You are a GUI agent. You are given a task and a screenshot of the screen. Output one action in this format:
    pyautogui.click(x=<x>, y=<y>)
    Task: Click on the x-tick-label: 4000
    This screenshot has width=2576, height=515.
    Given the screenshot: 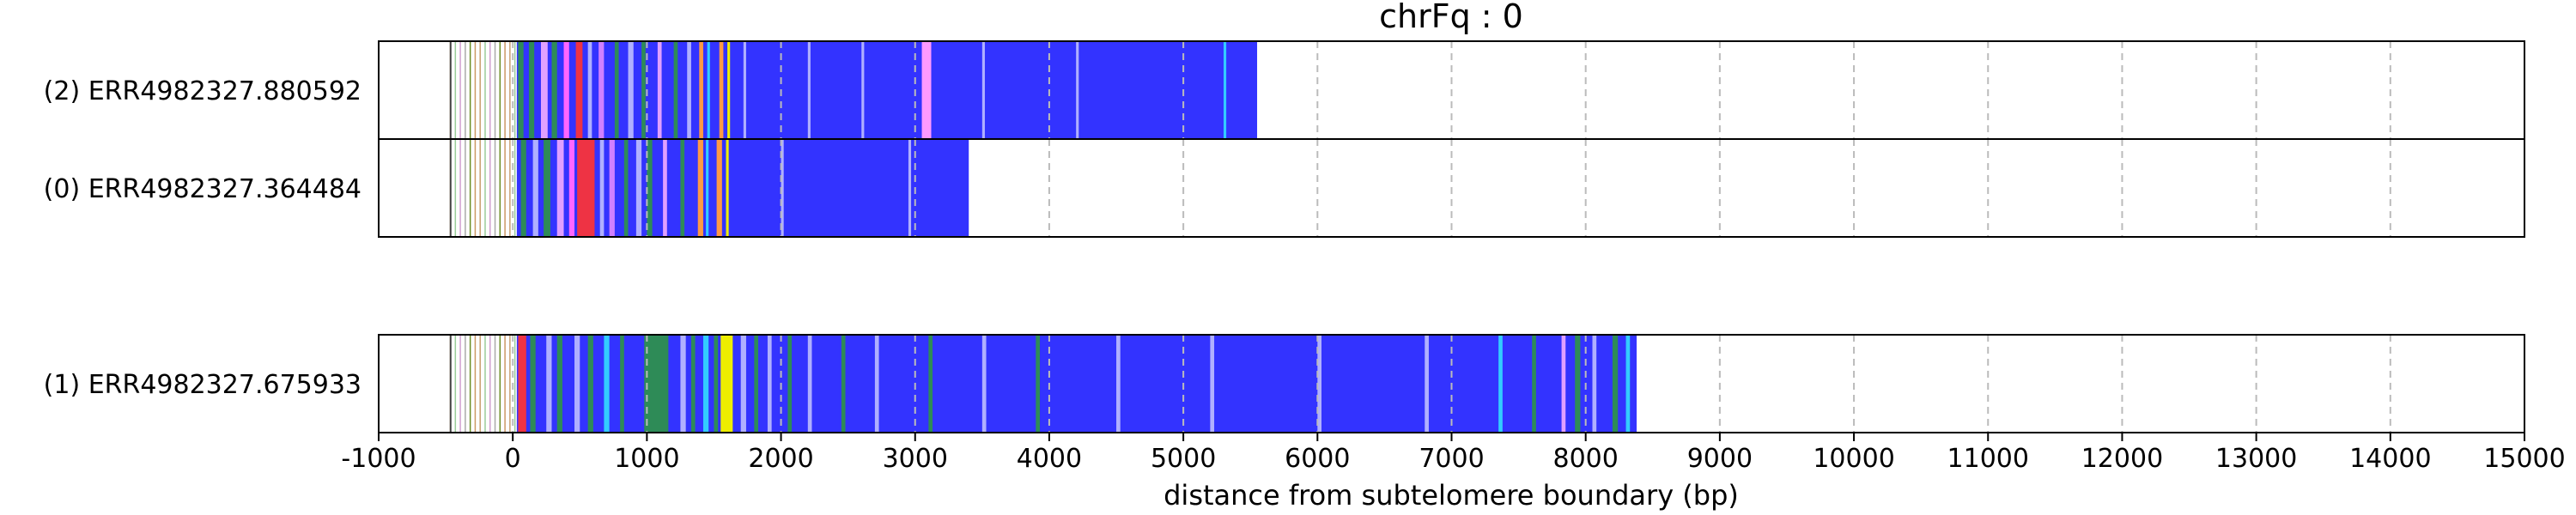 What is the action you would take?
    pyautogui.click(x=1049, y=459)
    